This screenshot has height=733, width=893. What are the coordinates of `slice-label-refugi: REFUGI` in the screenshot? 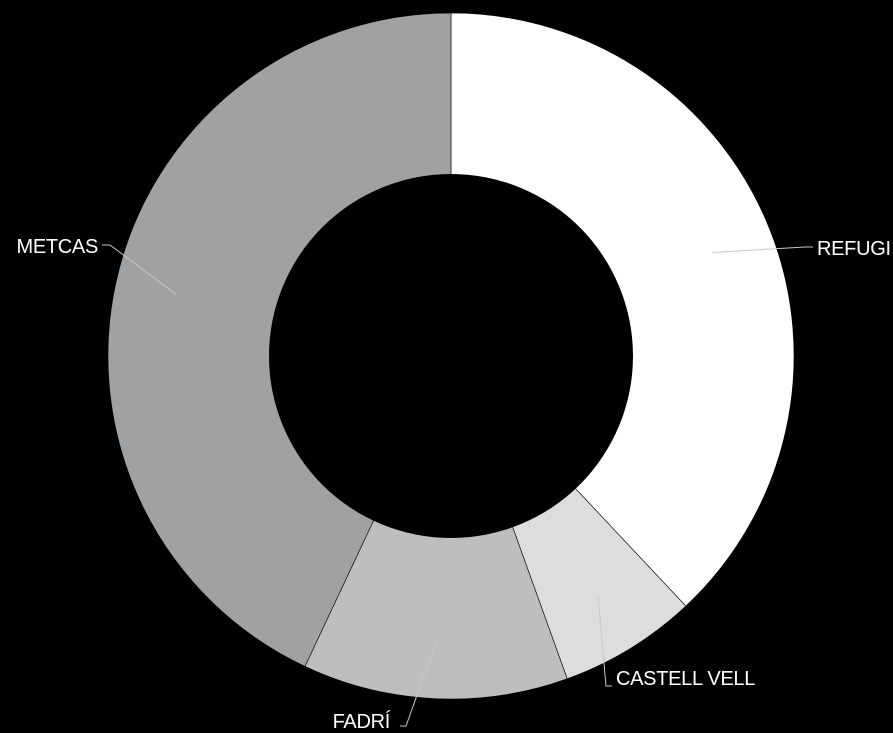 It's located at (854, 249).